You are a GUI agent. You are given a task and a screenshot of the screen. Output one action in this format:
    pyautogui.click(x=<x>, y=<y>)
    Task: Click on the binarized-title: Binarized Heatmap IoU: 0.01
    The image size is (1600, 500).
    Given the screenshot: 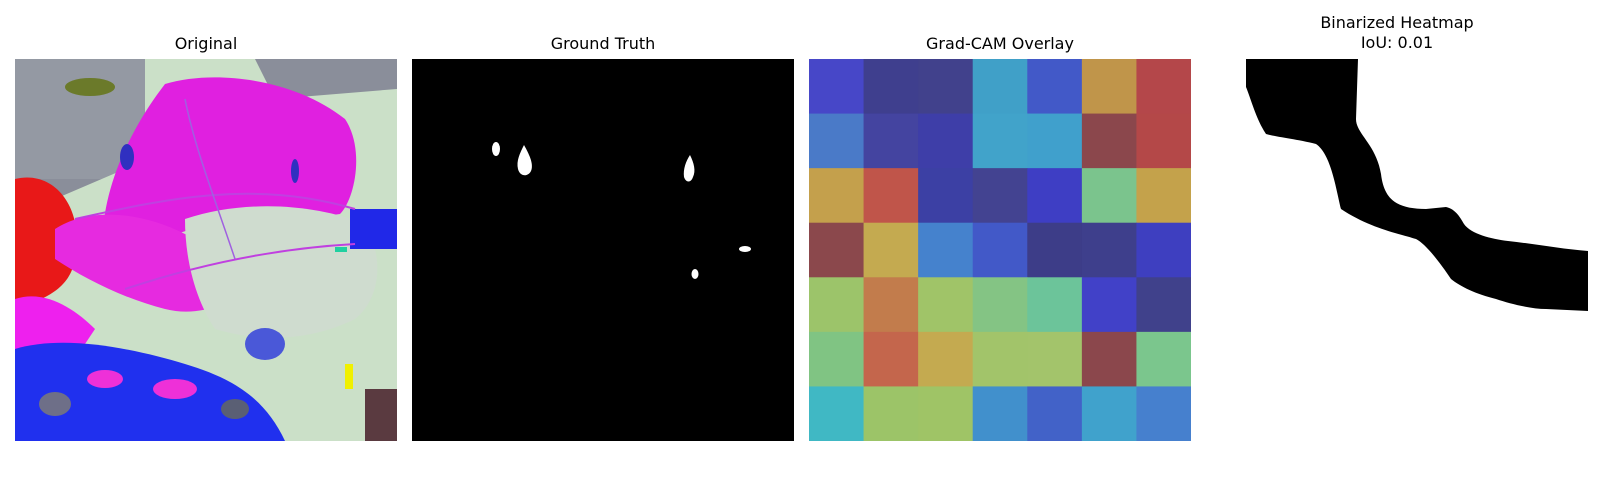 What is the action you would take?
    pyautogui.click(x=1397, y=33)
    